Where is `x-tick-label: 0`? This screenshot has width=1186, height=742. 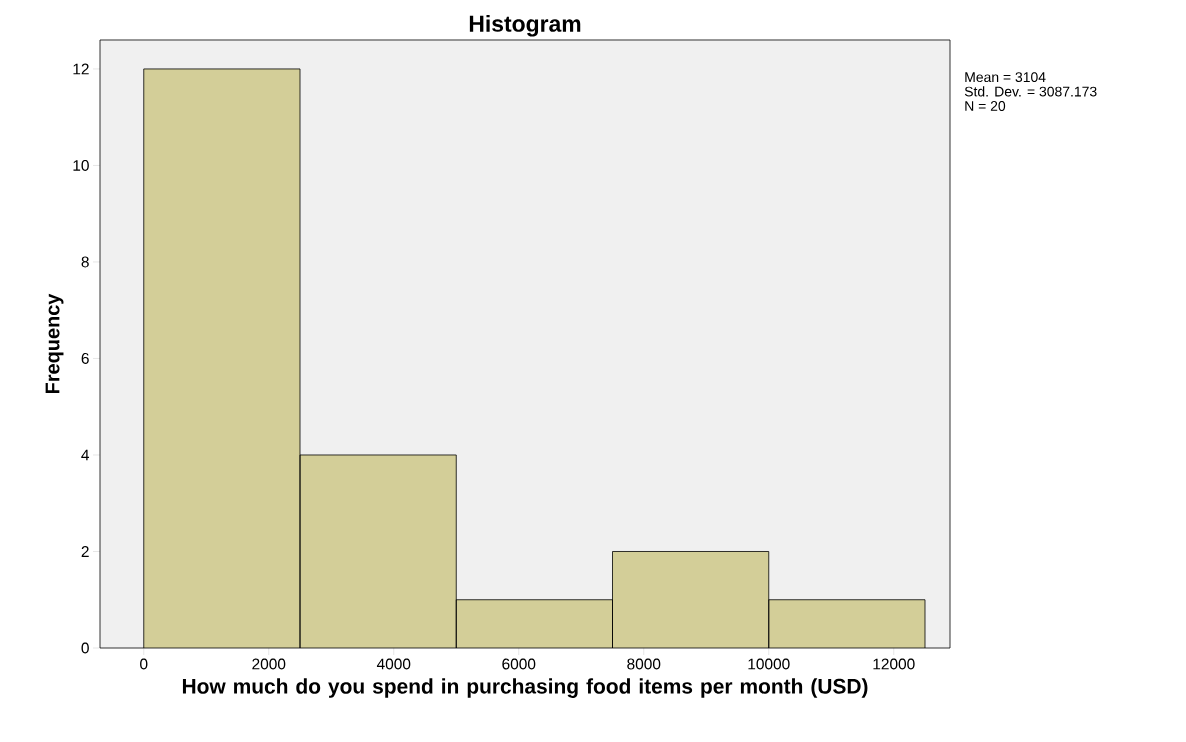
x-tick-label: 0 is located at coordinates (144, 664).